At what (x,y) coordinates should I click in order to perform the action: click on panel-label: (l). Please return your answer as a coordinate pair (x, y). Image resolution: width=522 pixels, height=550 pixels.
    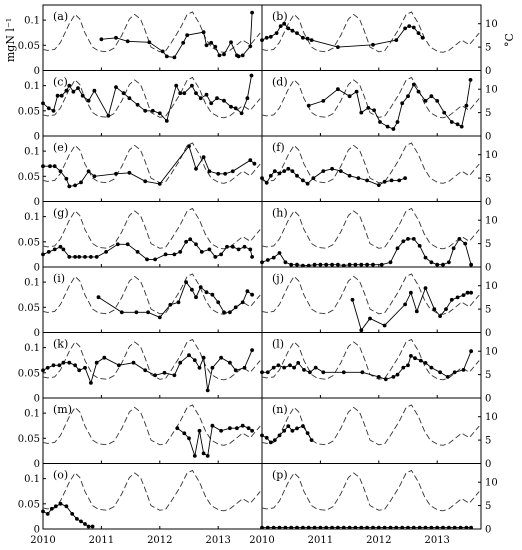
    Looking at the image, I should click on (278, 344).